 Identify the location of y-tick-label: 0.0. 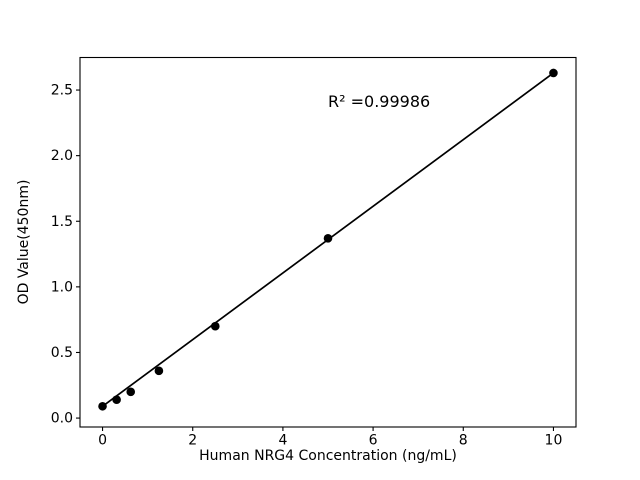
(62, 419).